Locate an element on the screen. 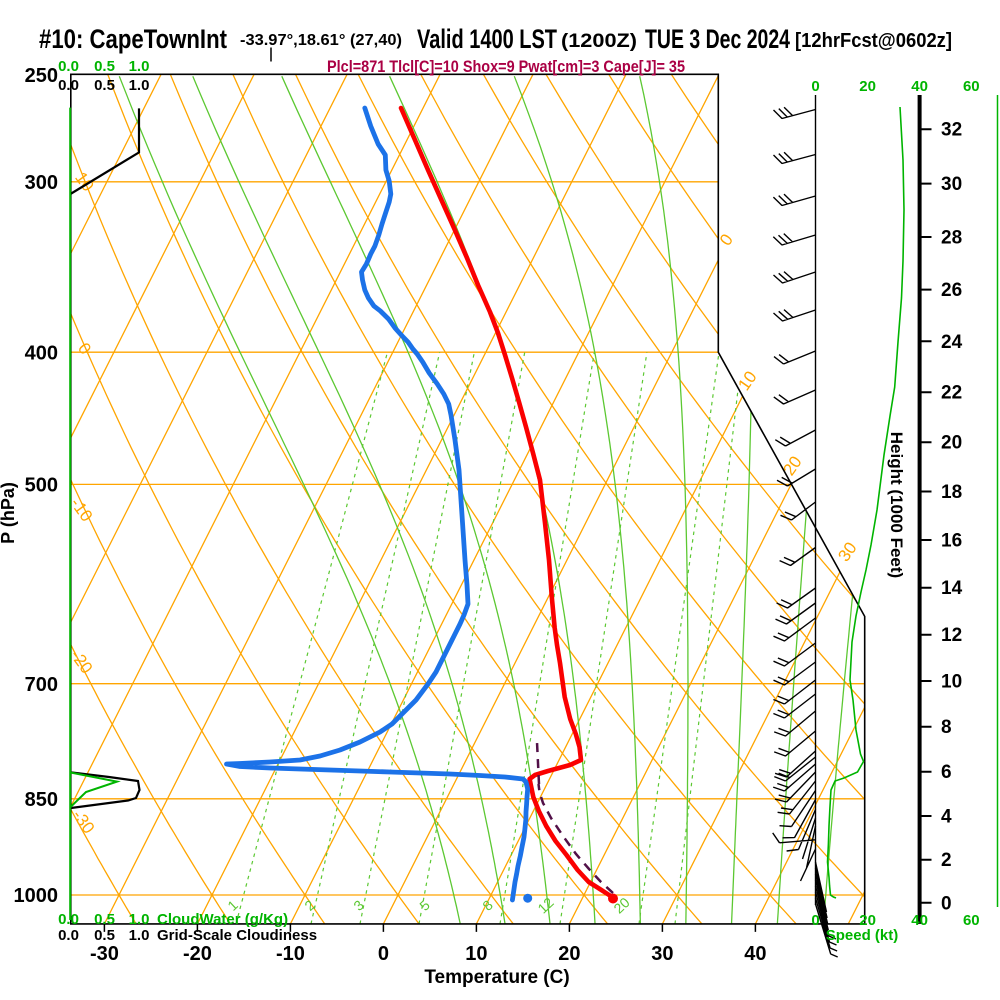  svg-text: 22 is located at coordinates (951, 393).